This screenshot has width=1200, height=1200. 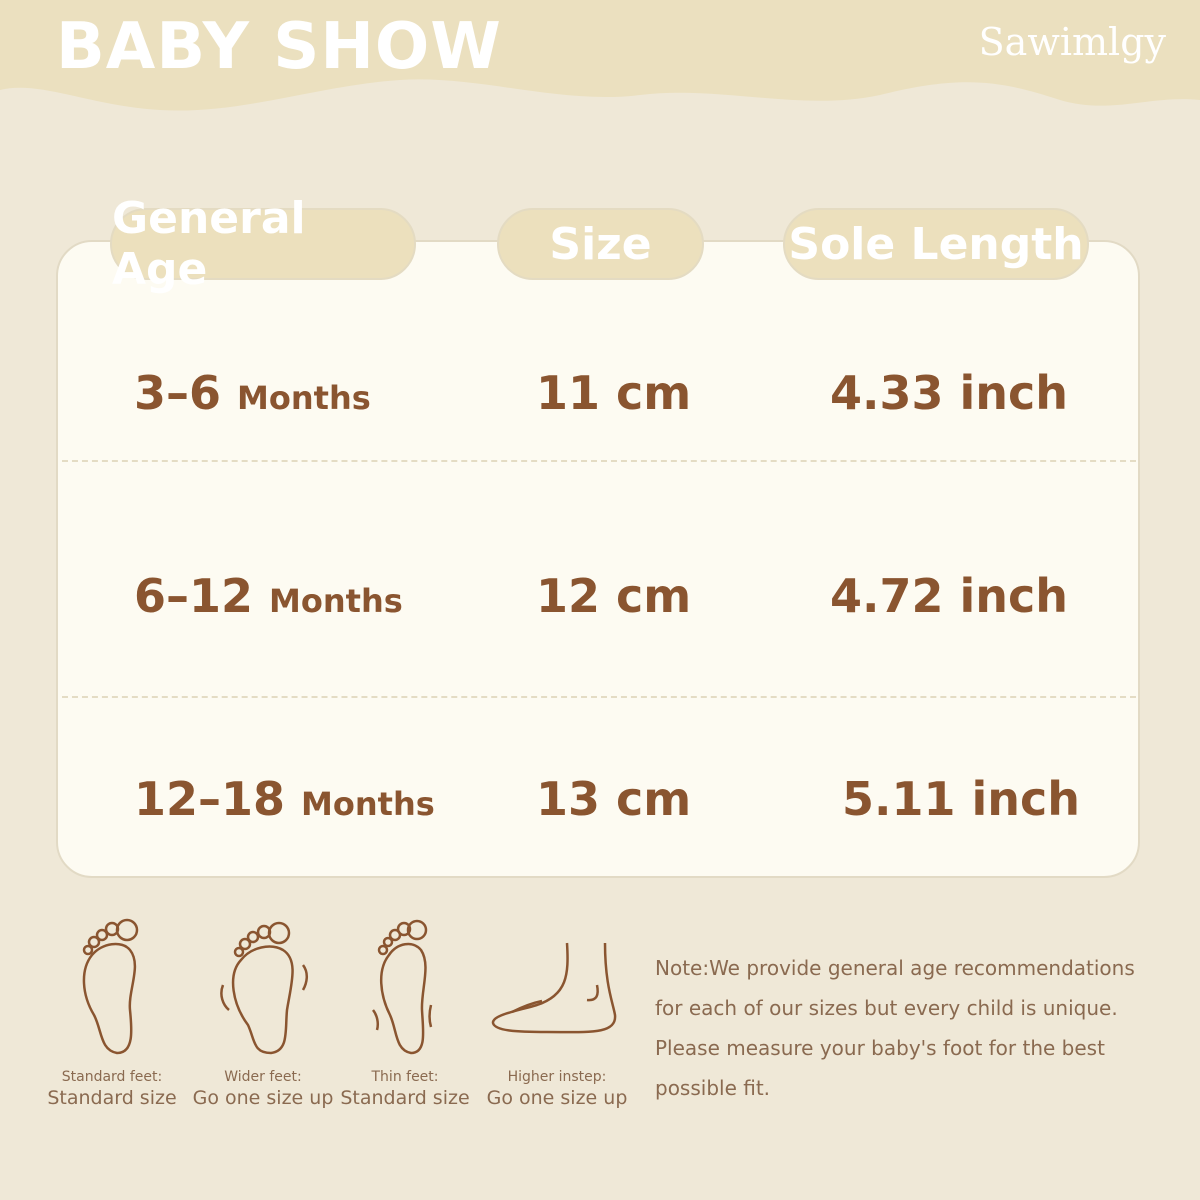 I want to click on foot-type-label: Thin feet:, so click(x=405, y=1077).